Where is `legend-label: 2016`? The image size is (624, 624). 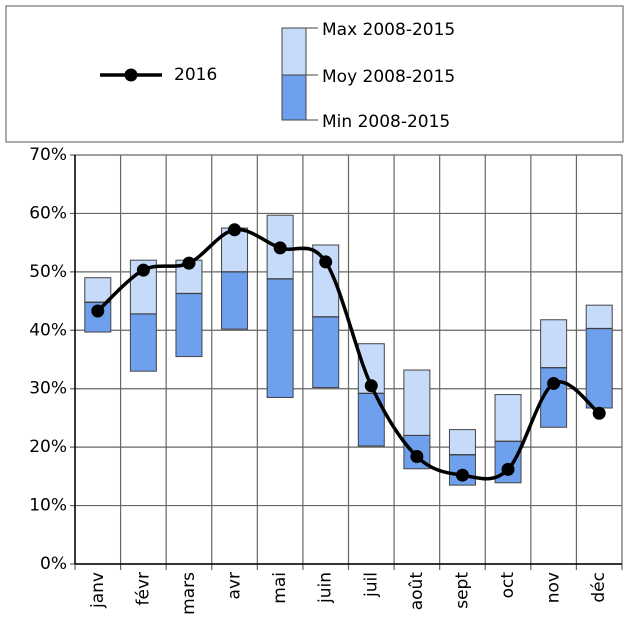 legend-label: 2016 is located at coordinates (195, 75).